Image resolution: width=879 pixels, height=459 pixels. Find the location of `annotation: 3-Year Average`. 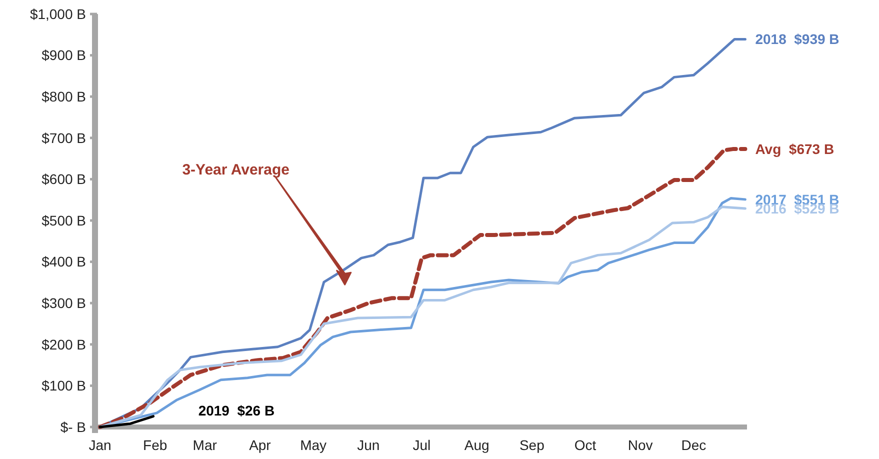

annotation: 3-Year Average is located at coordinates (236, 170).